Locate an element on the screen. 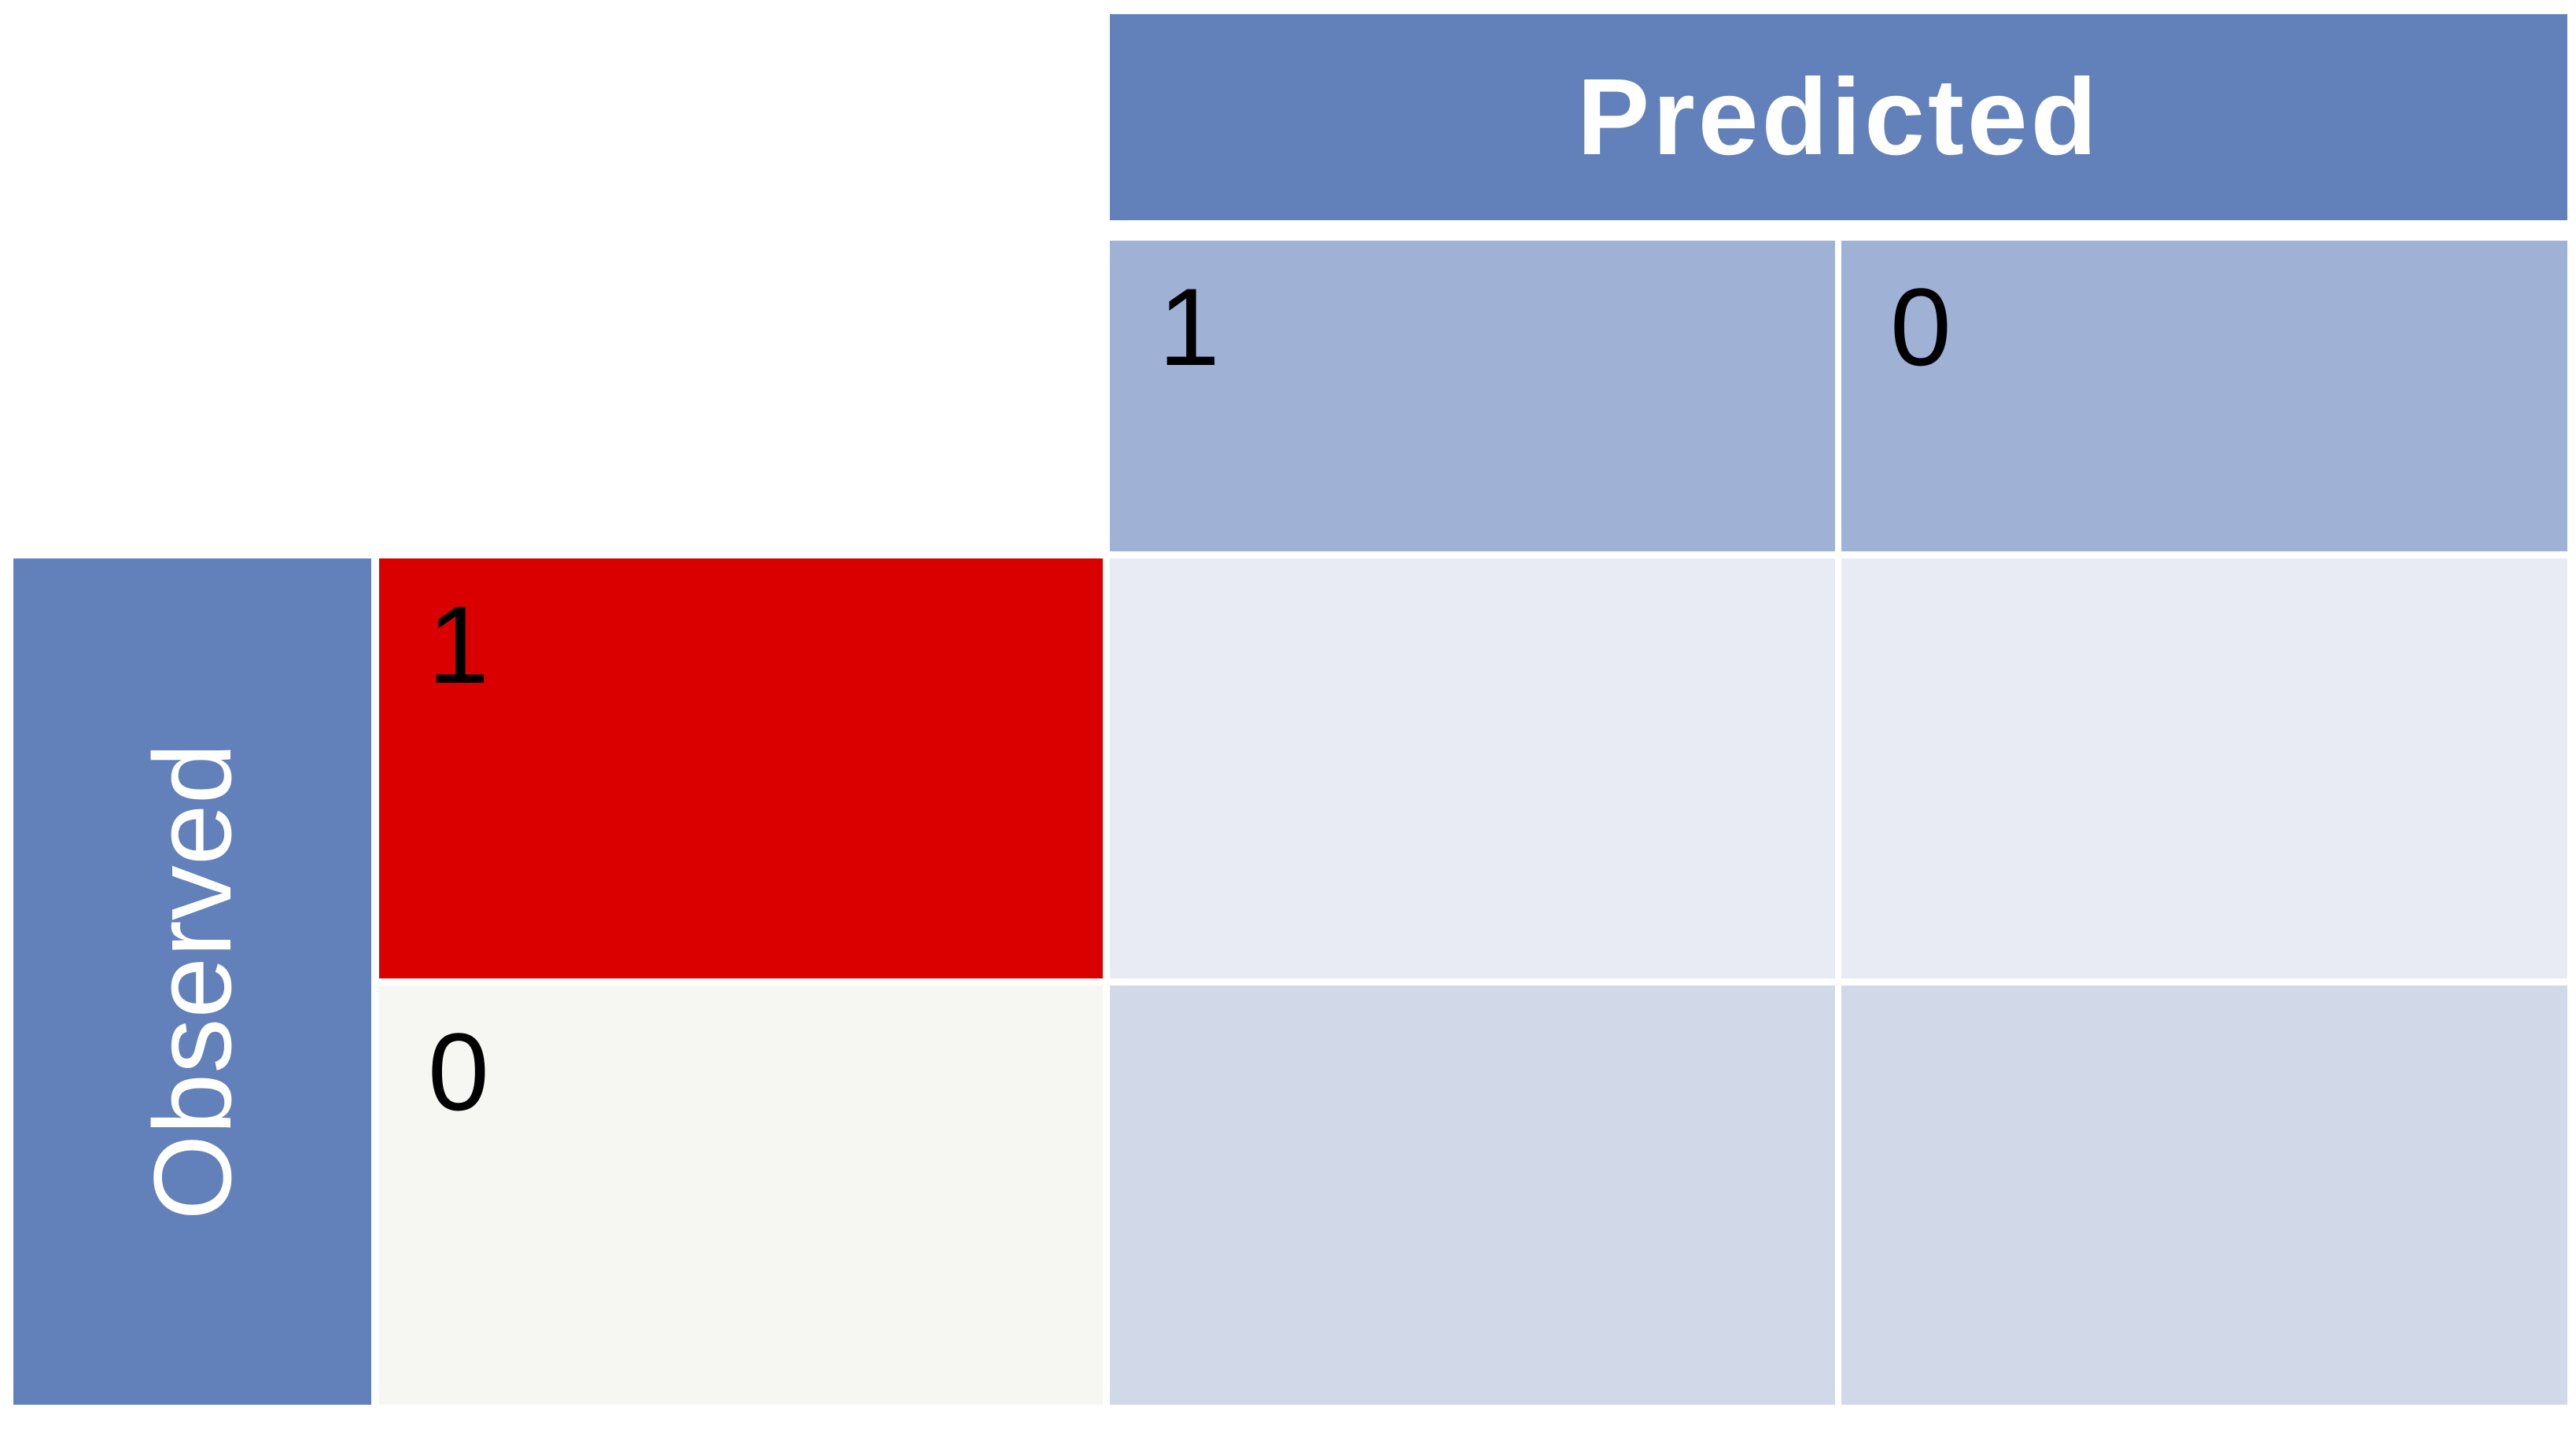  observed-class-0-label: 0 is located at coordinates (458, 1071).